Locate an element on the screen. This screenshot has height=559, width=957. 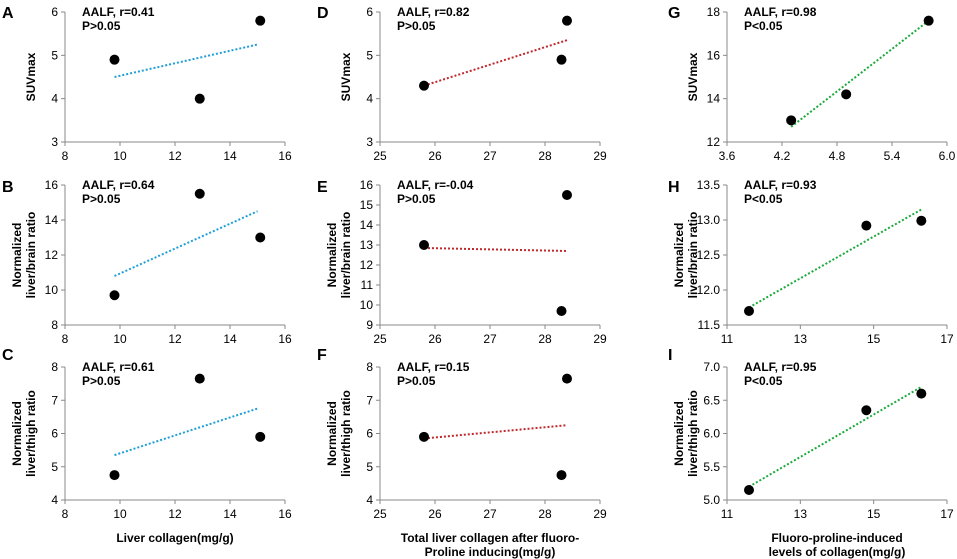
x-tick-label: 15 is located at coordinates (874, 339).